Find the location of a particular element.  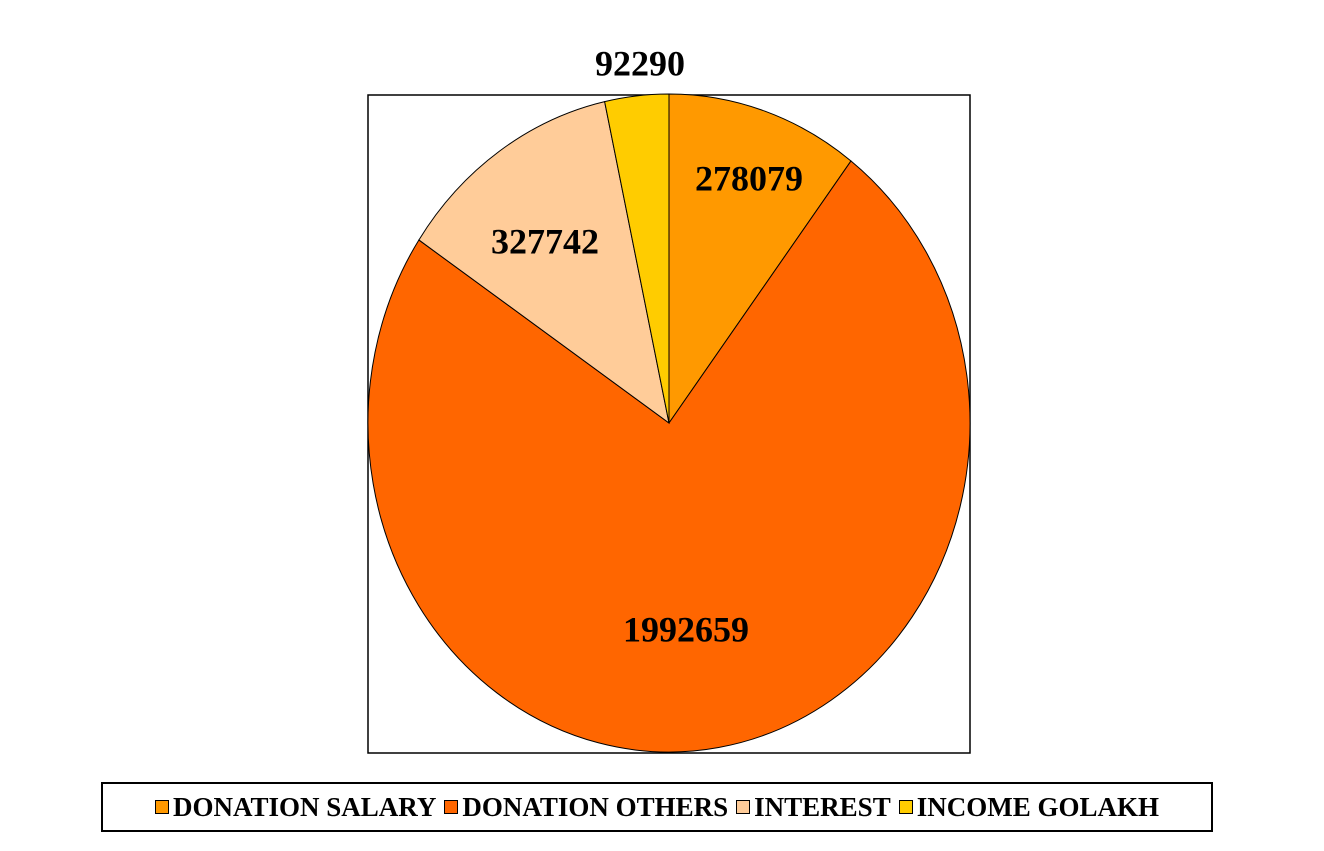

pie-slice-interest is located at coordinates (544, 263).